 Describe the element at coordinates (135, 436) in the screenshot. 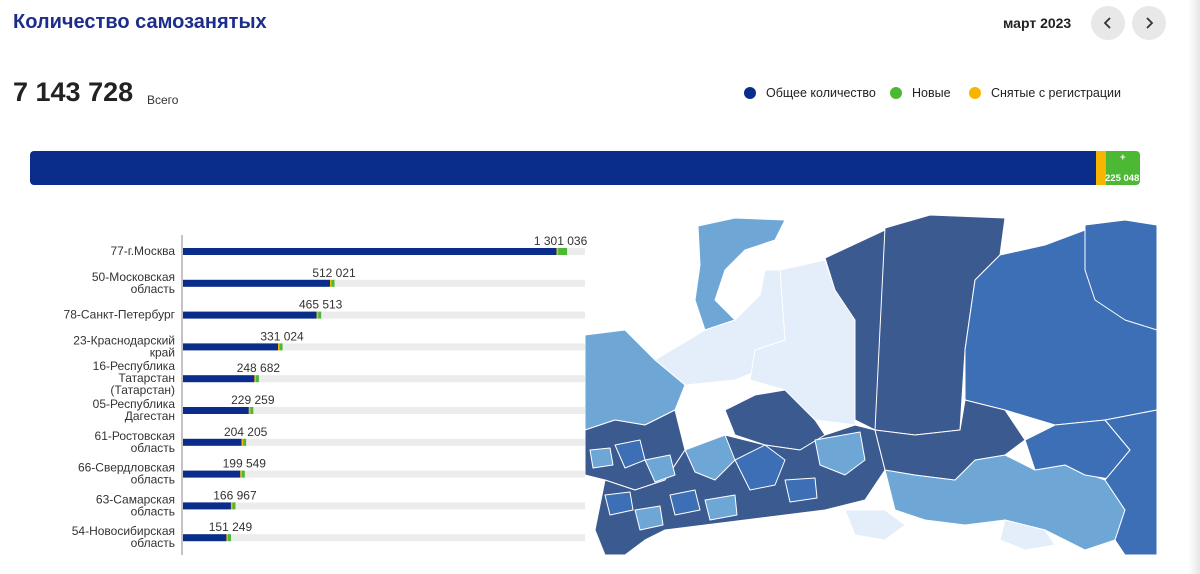

I see `region-label: 61-Ростовская` at that location.